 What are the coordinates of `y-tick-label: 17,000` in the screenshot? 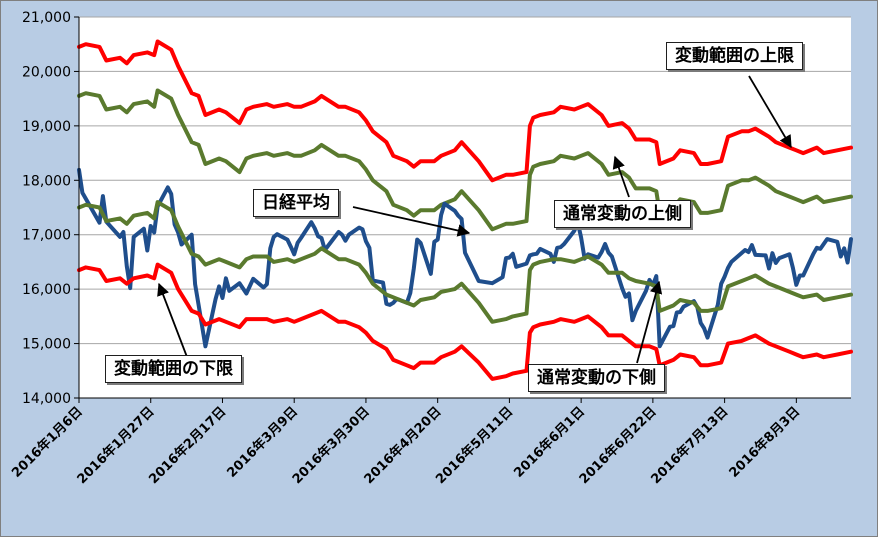 It's located at (46, 236).